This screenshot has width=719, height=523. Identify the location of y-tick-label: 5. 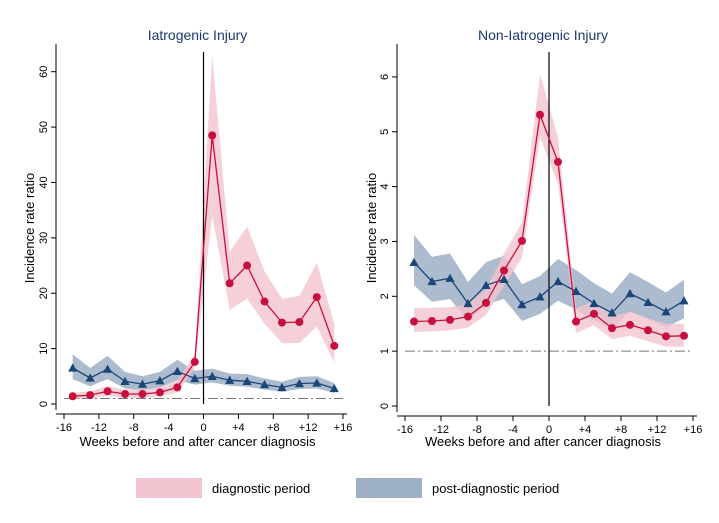
(385, 132).